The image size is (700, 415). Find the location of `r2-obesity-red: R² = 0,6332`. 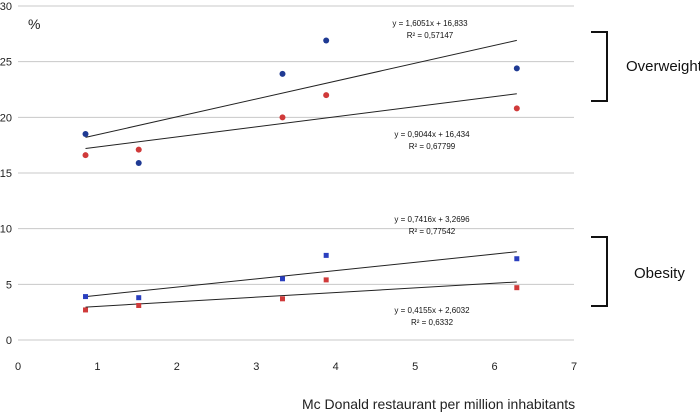

r2-obesity-red: R² = 0,6332 is located at coordinates (432, 322).